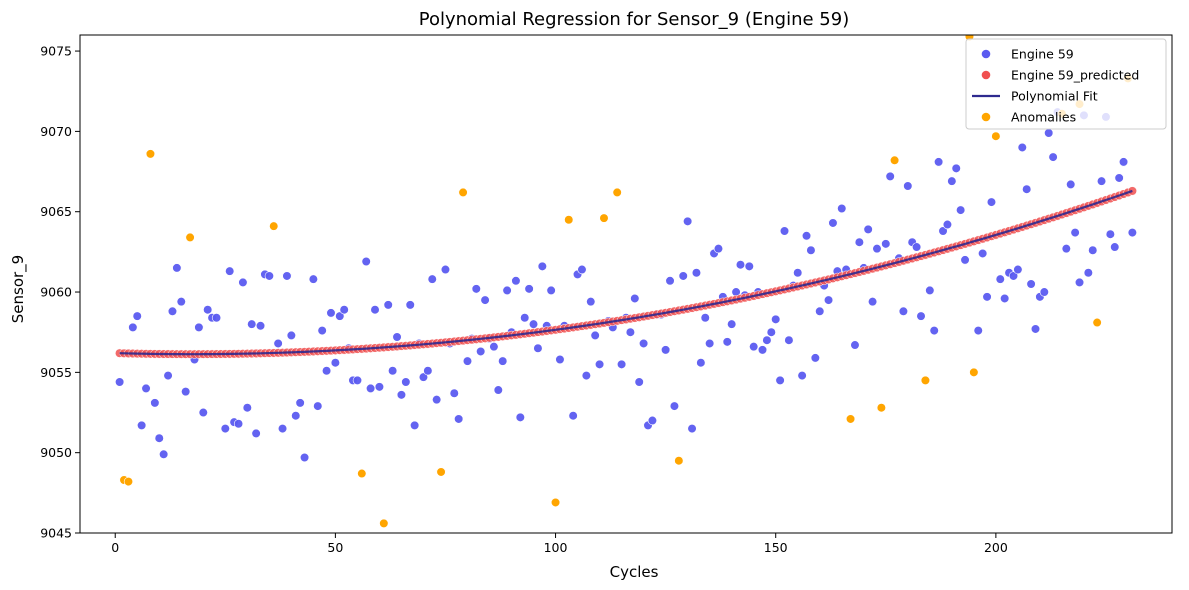 The height and width of the screenshot is (590, 1189). Describe the element at coordinates (1132, 191) in the screenshot. I see `predicted-point` at that location.